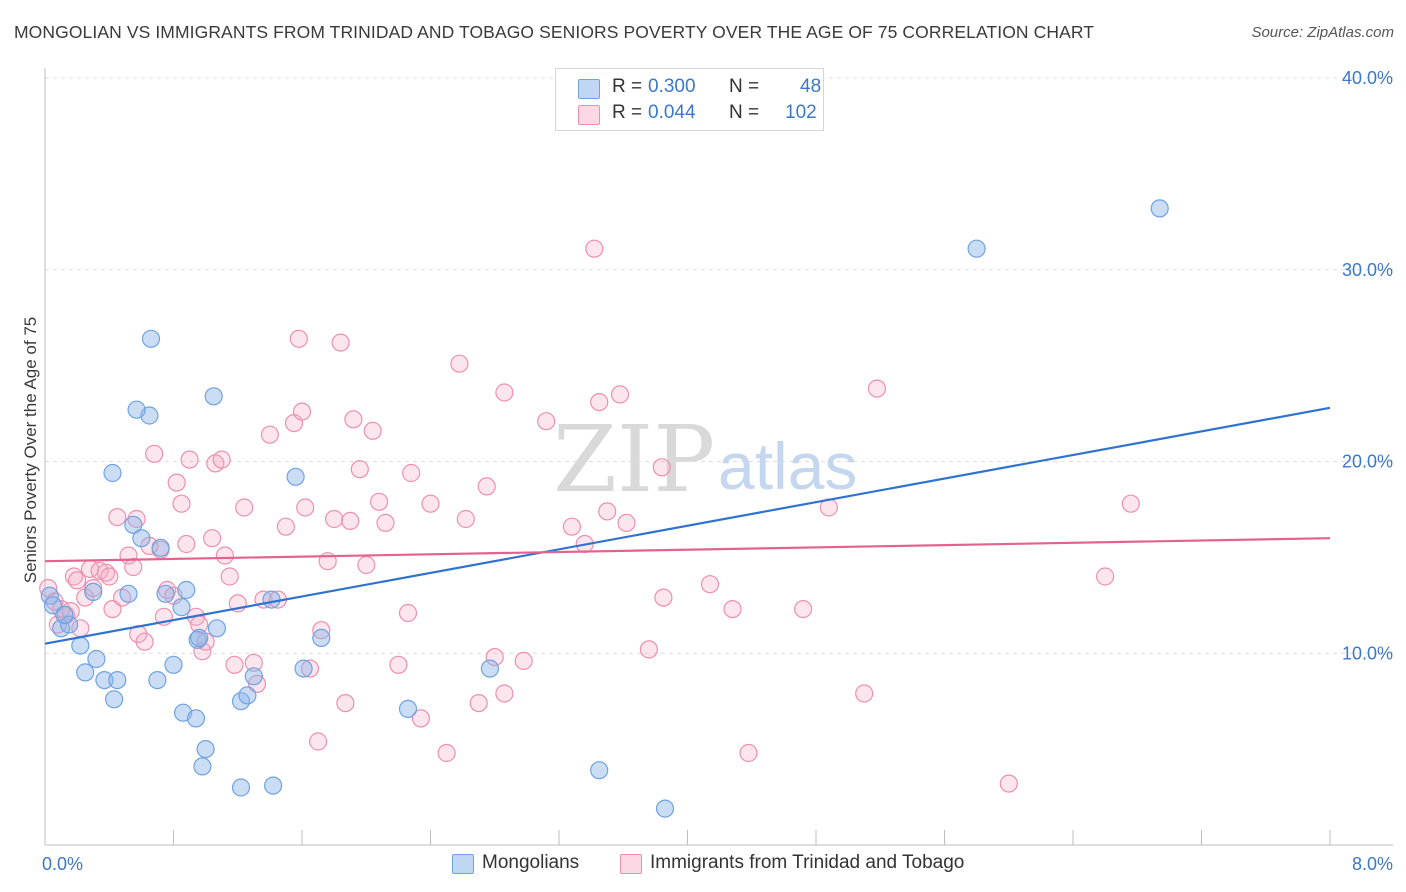 The height and width of the screenshot is (892, 1406). Describe the element at coordinates (1367, 462) in the screenshot. I see `y-tick-label: 20.0%` at that location.